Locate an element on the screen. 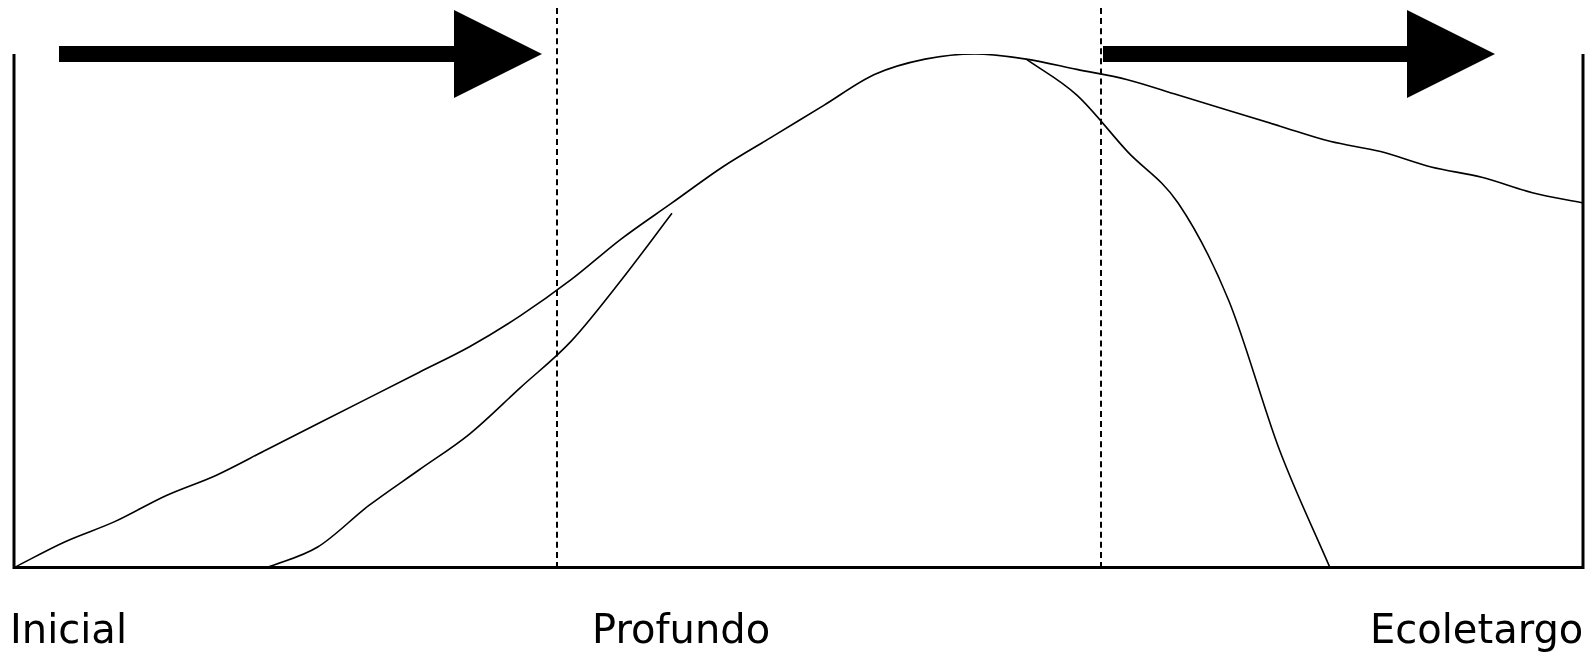  text: Inicial is located at coordinates (68, 629).